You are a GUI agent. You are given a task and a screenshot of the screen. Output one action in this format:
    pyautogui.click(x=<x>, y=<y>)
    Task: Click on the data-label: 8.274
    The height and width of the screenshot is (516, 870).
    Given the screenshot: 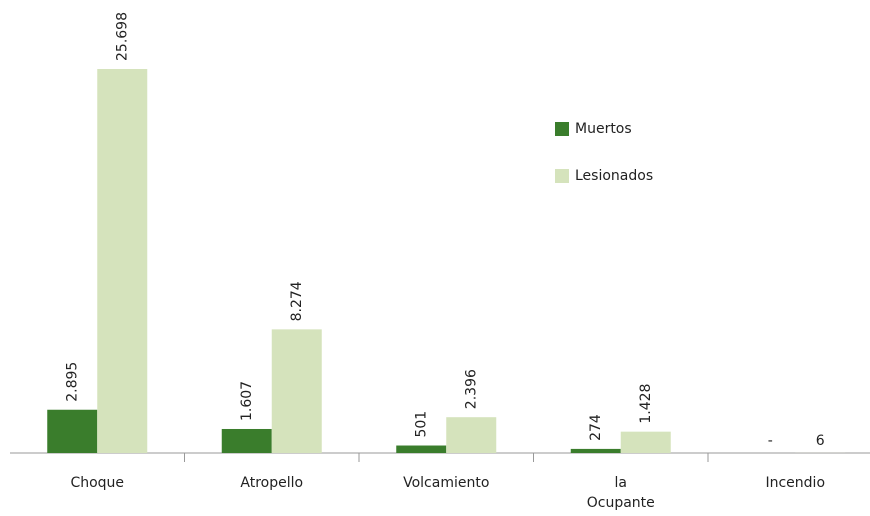 What is the action you would take?
    pyautogui.click(x=297, y=301)
    